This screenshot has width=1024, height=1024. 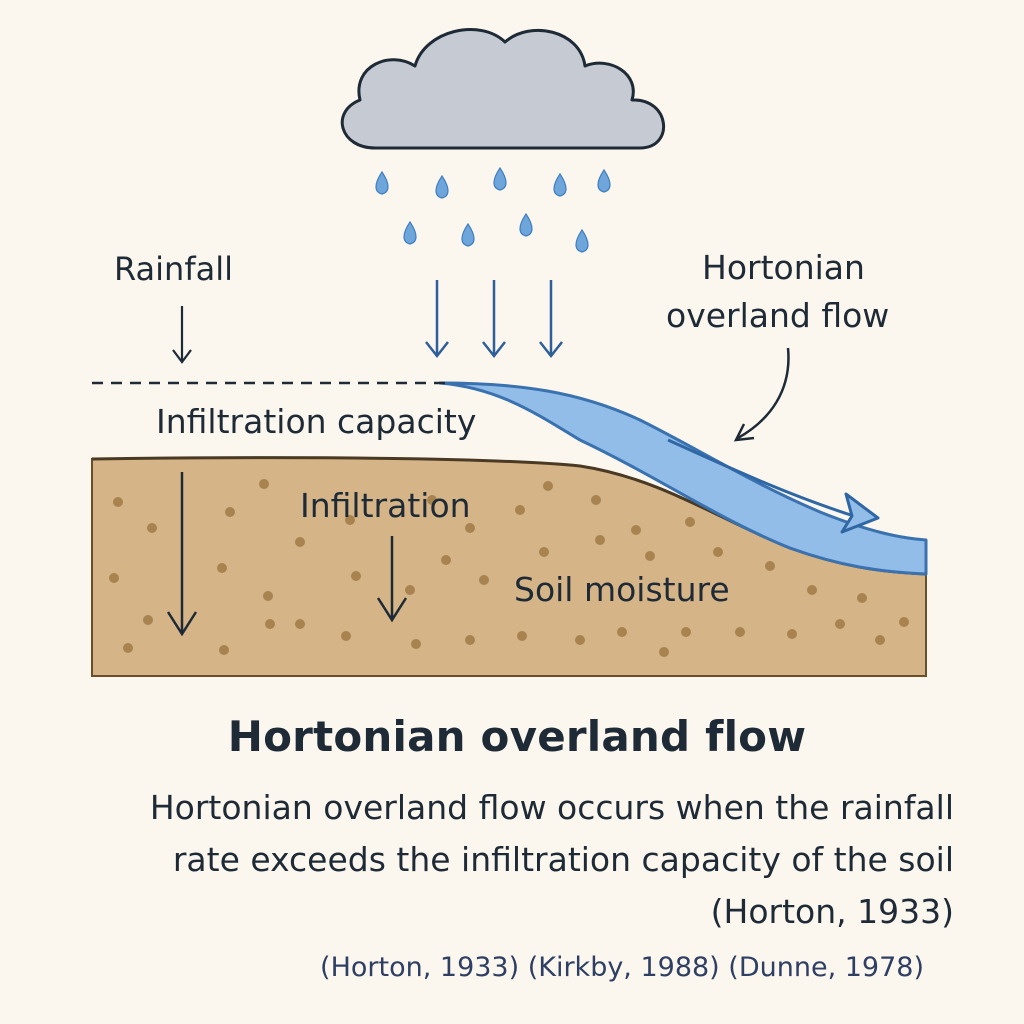 What do you see at coordinates (392, 610) in the screenshot?
I see `infiltration-arrowhead-icon` at bounding box center [392, 610].